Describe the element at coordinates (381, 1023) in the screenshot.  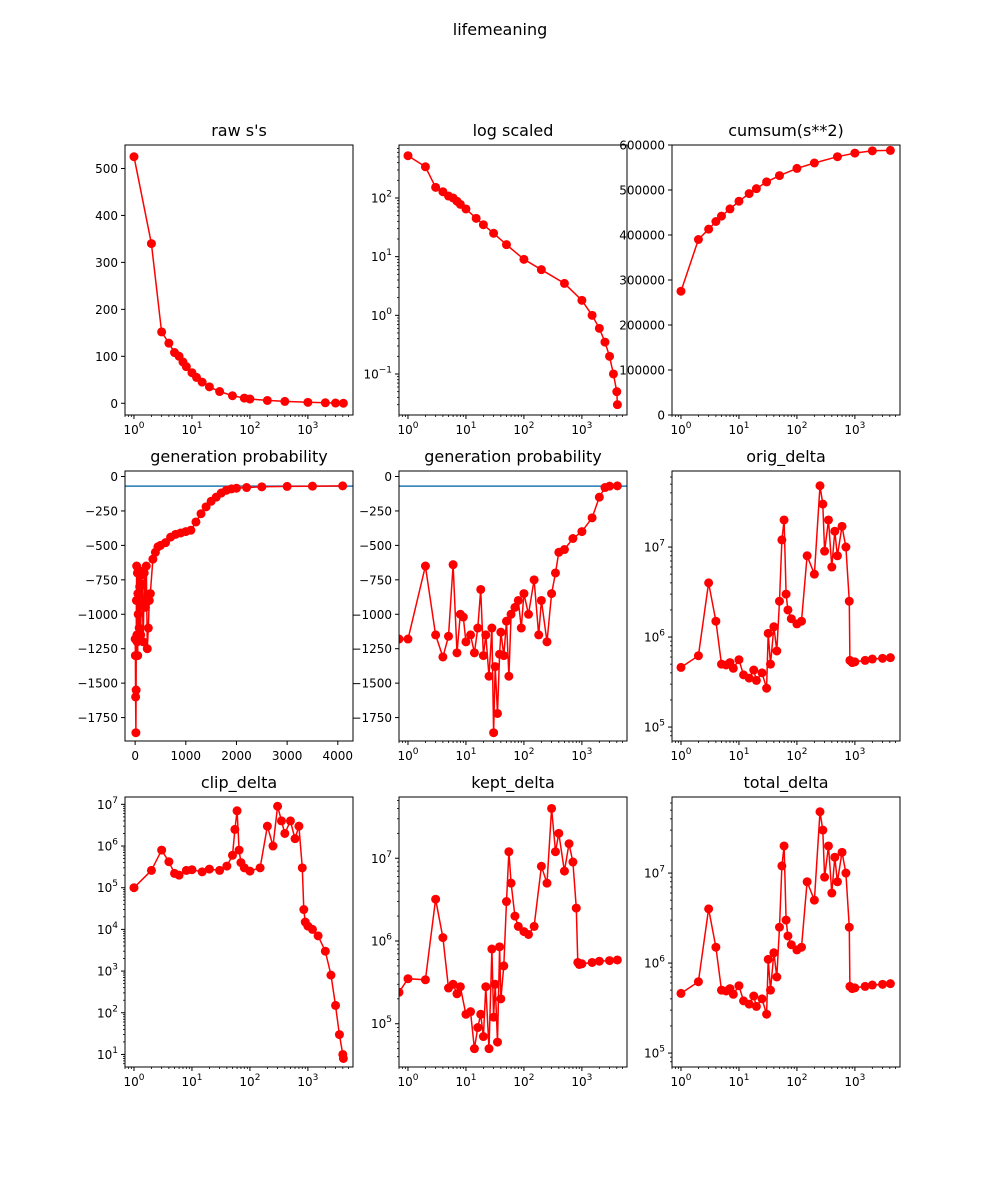
I see `y-tick-label: 10⁵` at that location.